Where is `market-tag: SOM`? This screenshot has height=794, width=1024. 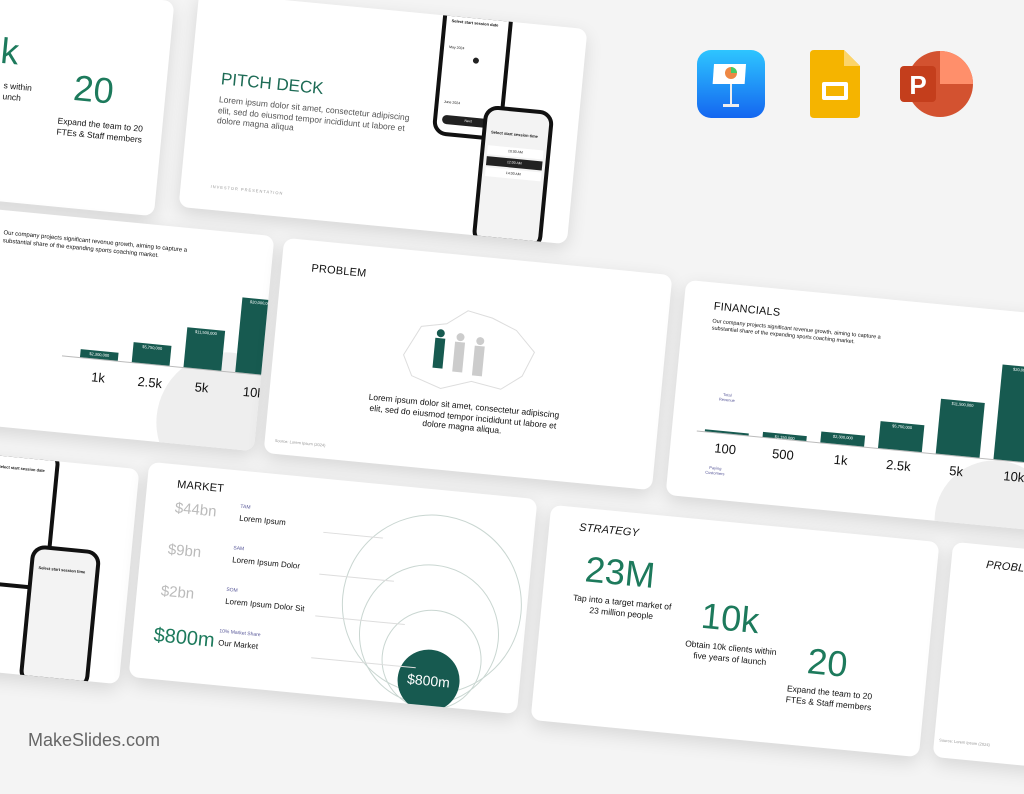 market-tag: SOM is located at coordinates (232, 590).